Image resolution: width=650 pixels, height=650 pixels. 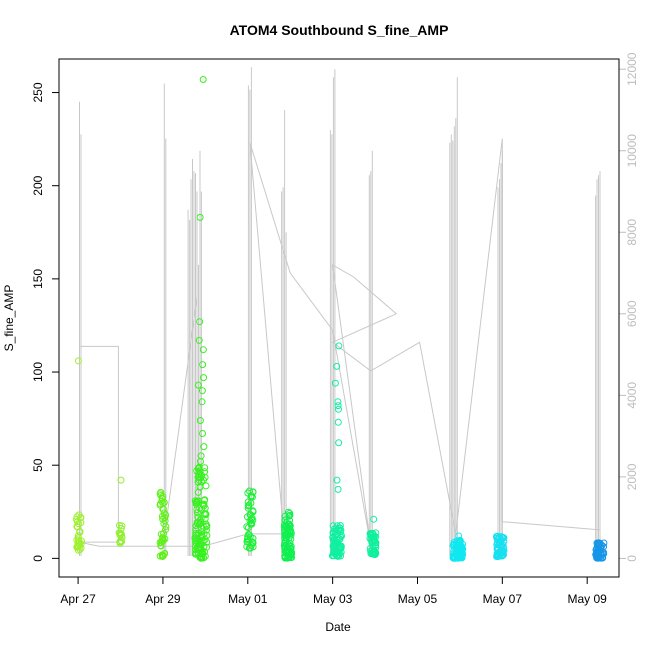 I want to click on y-tick-label: 50, so click(x=38, y=465).